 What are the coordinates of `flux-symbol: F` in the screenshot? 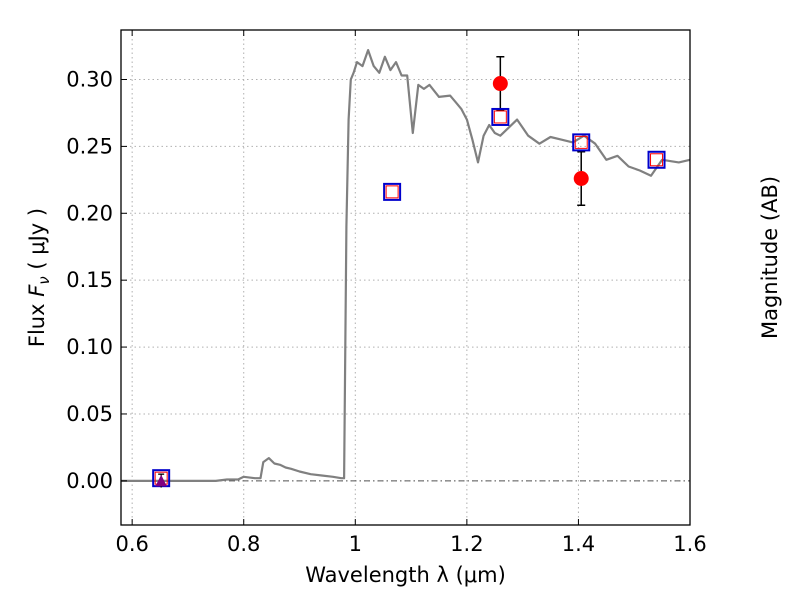 It's located at (37, 290).